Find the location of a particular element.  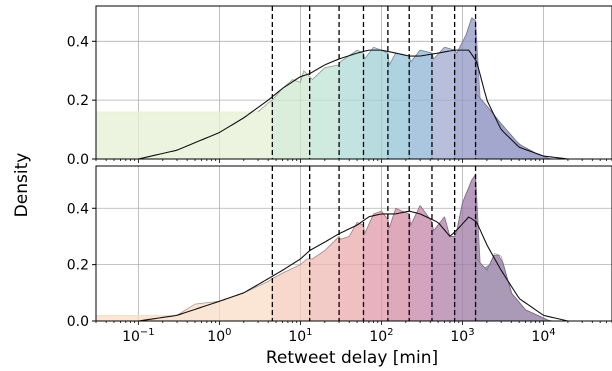

x-tick-label: 10⁻¹ is located at coordinates (138, 336).